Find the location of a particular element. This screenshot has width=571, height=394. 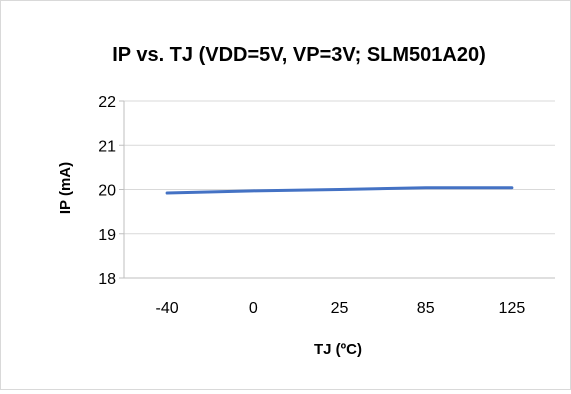

x-tick-label: 125 is located at coordinates (512, 308).